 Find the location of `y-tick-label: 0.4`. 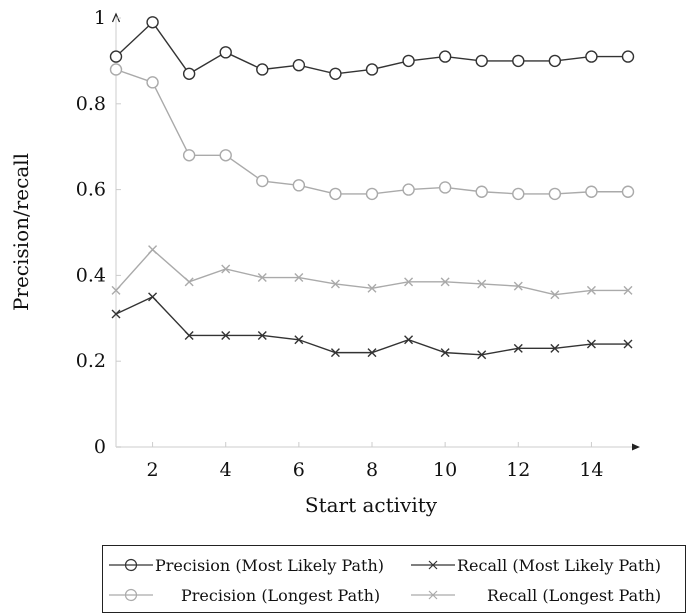

y-tick-label: 0.4 is located at coordinates (91, 275).